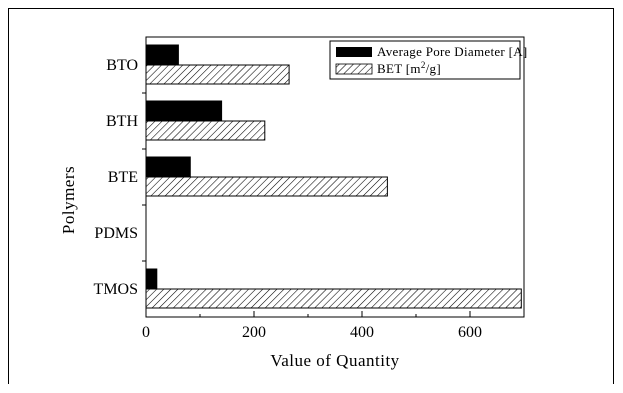 Image resolution: width=623 pixels, height=393 pixels. Describe the element at coordinates (333, 298) in the screenshot. I see `bet-bar-tmos` at that location.